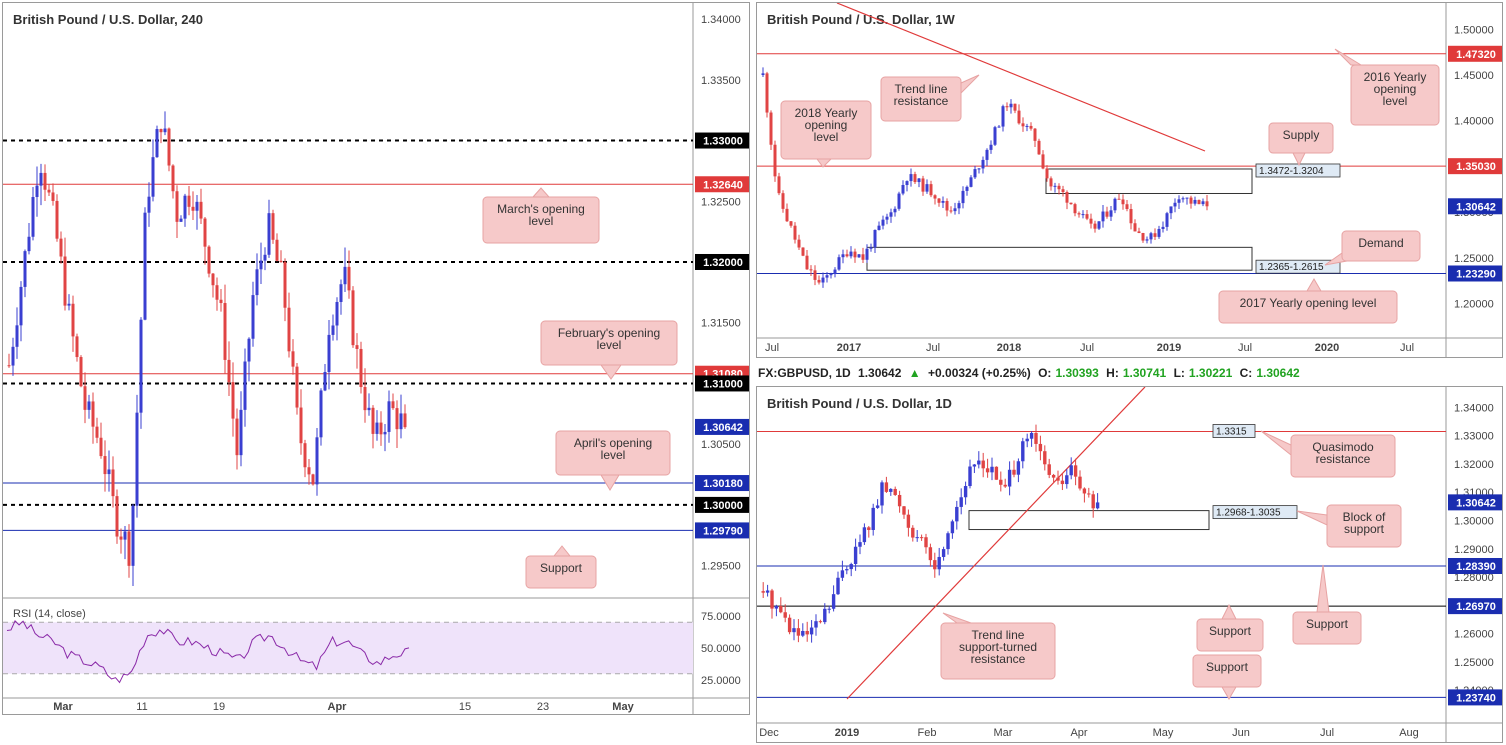 The image size is (1506, 745). Describe the element at coordinates (609, 333) in the screenshot. I see `svg-text: February's opening` at that location.